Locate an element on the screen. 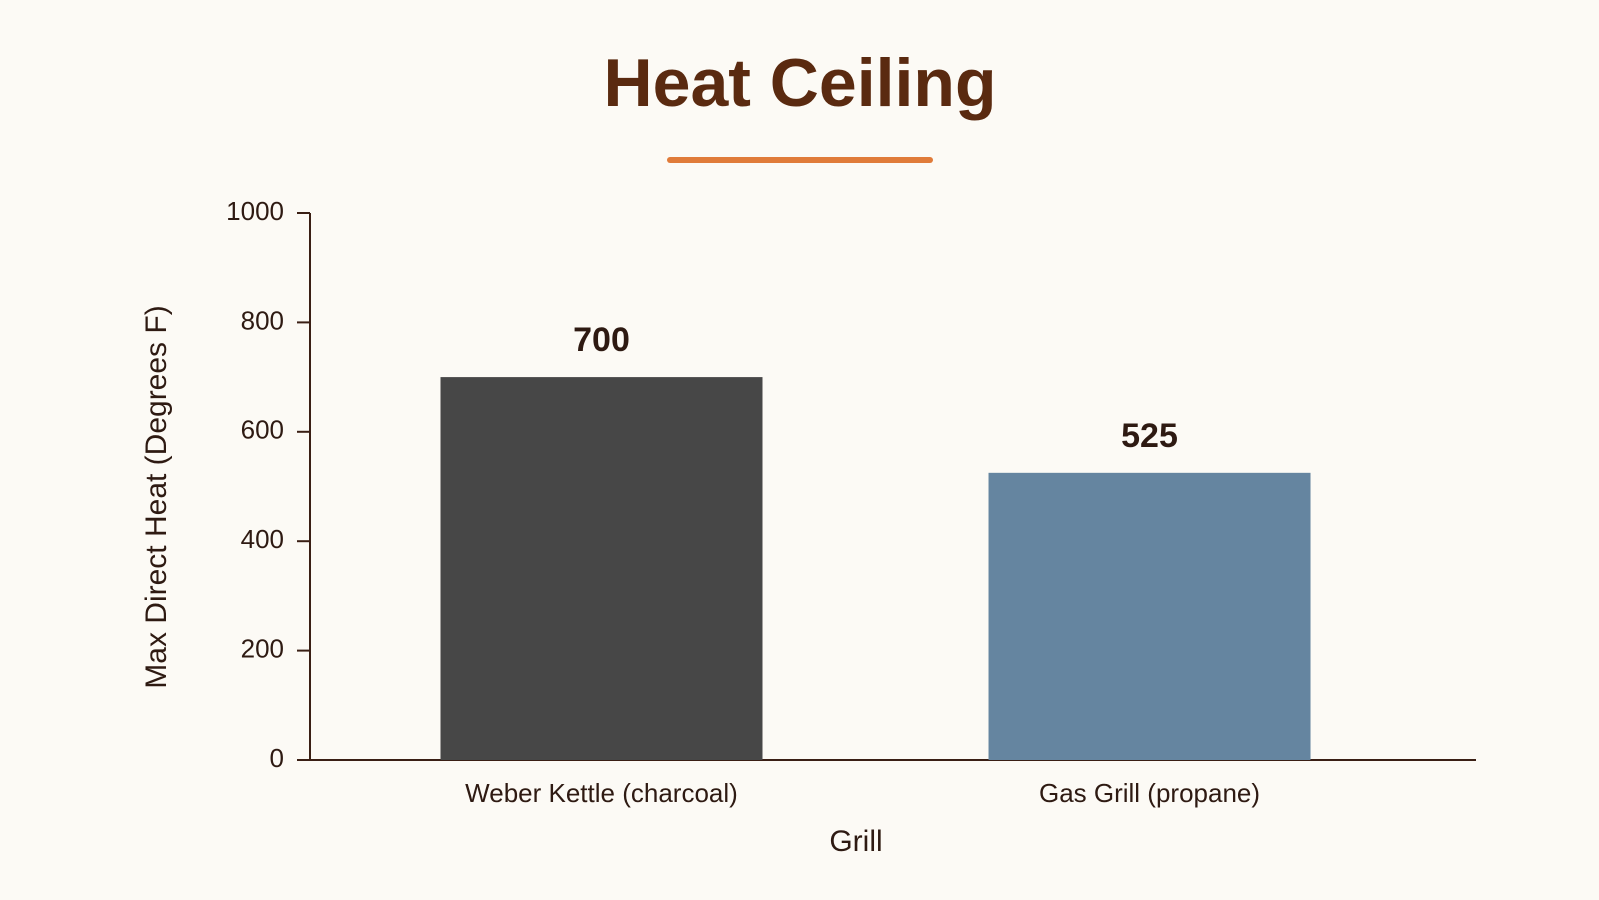 The image size is (1599, 900). y-tick-label: 1000 is located at coordinates (255, 211).